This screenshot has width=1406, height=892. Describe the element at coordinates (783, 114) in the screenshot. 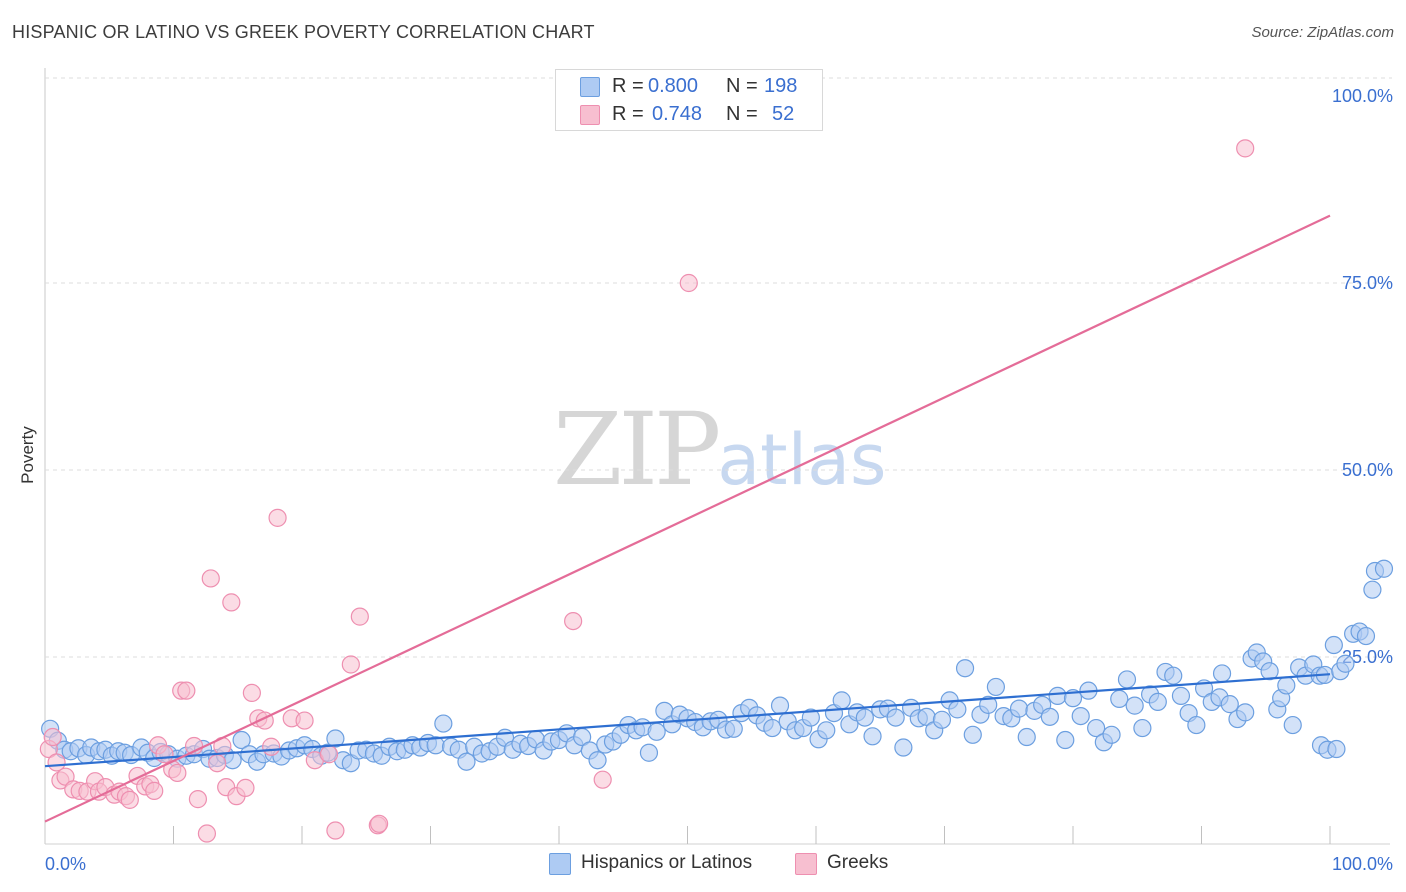

I see `n-value: 52` at that location.